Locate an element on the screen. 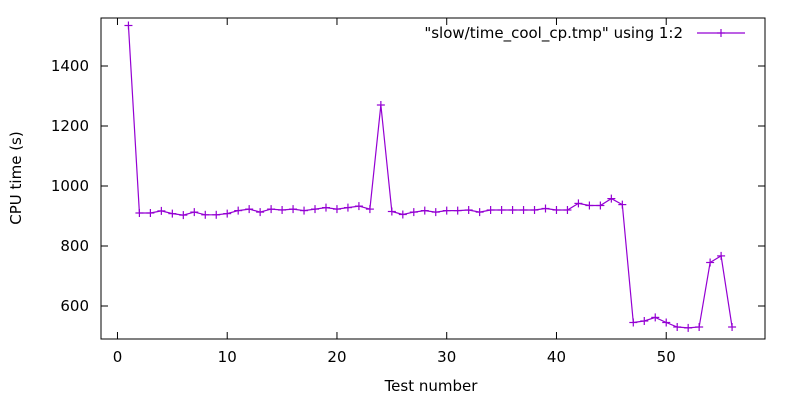 The height and width of the screenshot is (400, 800). y-tick-label: 1400 is located at coordinates (70, 66).